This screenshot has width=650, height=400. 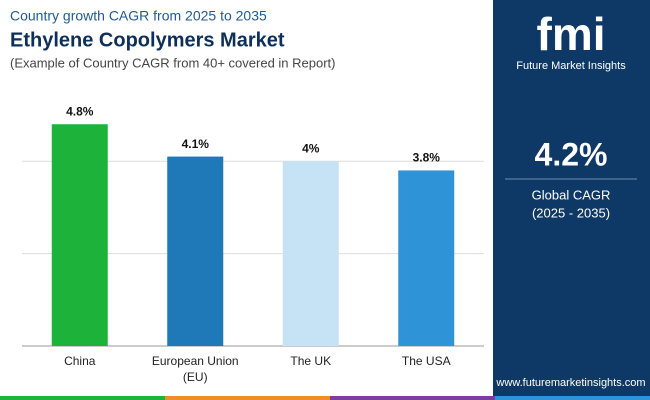 I want to click on value-label: 4.1%, so click(x=196, y=144).